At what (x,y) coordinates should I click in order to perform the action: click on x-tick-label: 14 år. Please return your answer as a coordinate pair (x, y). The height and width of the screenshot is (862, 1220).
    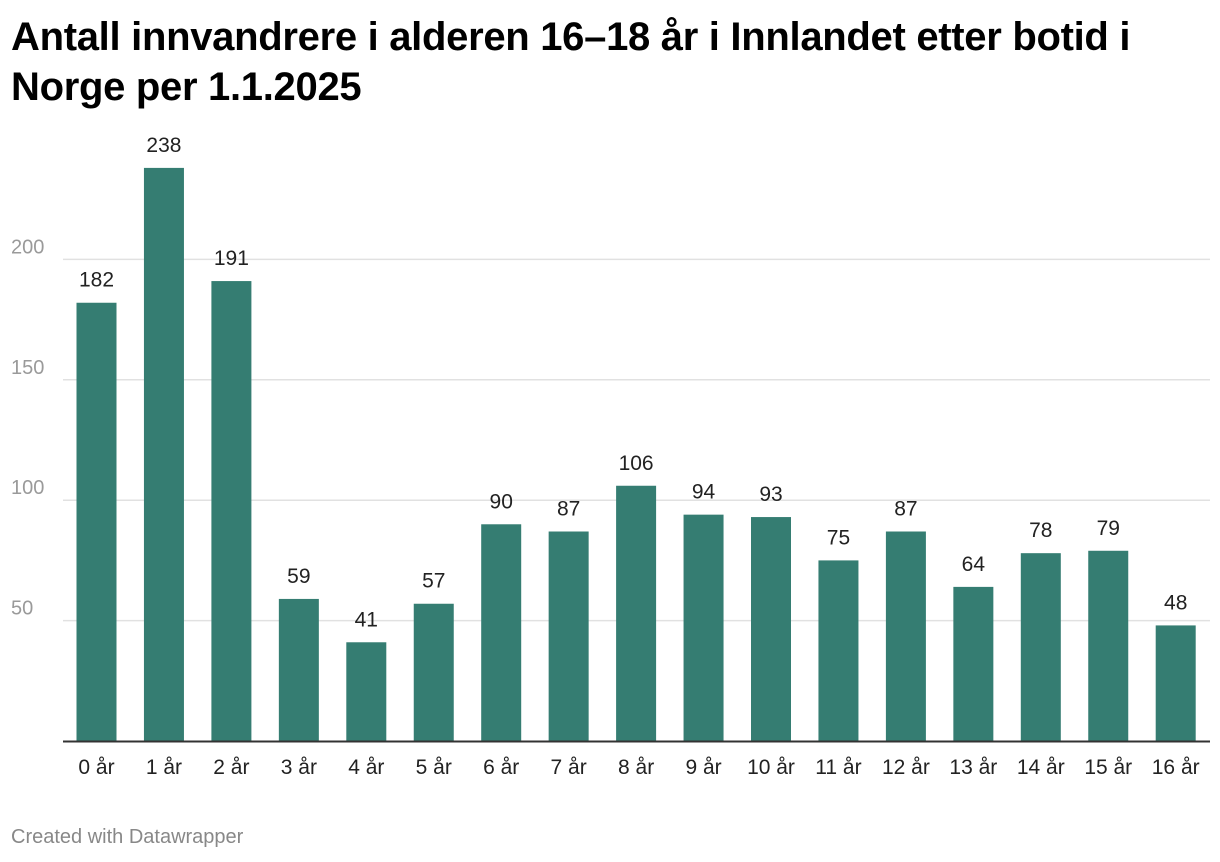
    Looking at the image, I should click on (1041, 767).